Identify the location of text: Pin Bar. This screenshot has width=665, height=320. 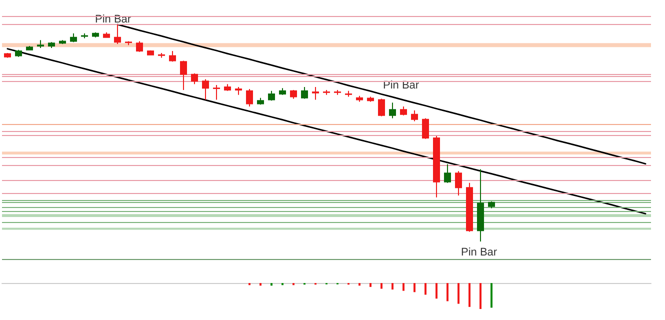
(479, 252).